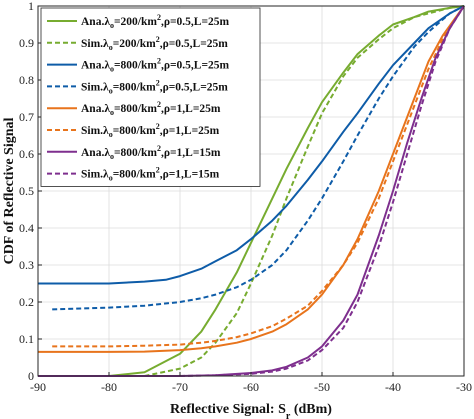 This screenshot has width=474, height=419. Describe the element at coordinates (151, 152) in the screenshot. I see `legend-label-7: Ana.λo=800/km2,ρ=1,L=15m` at that location.